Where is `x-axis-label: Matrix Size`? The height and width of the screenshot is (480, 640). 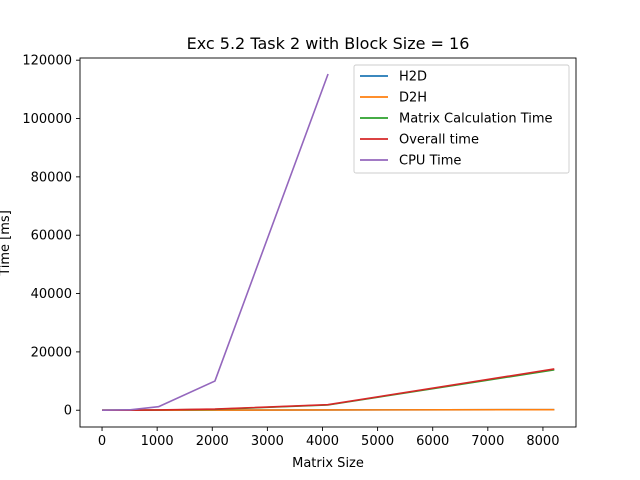
x-axis-label: Matrix Size is located at coordinates (328, 463).